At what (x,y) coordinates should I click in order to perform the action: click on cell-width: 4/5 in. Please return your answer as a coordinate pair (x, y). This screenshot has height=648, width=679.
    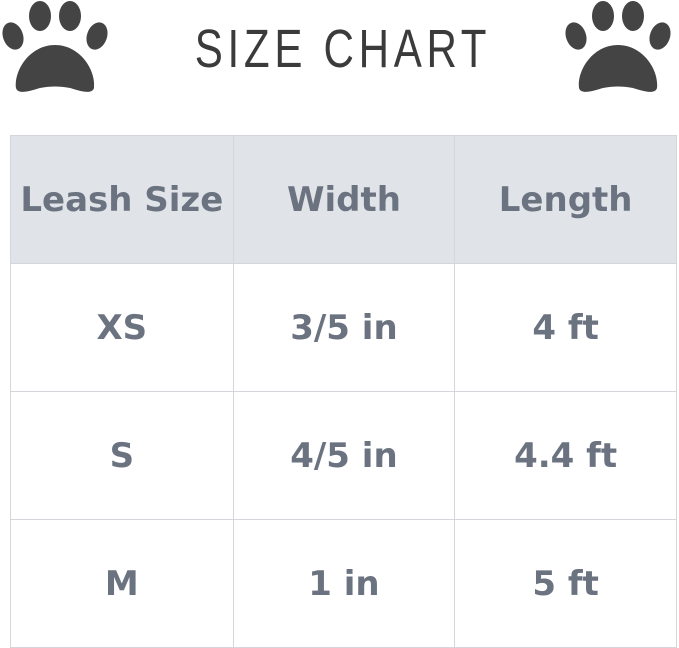
    Looking at the image, I should click on (344, 455).